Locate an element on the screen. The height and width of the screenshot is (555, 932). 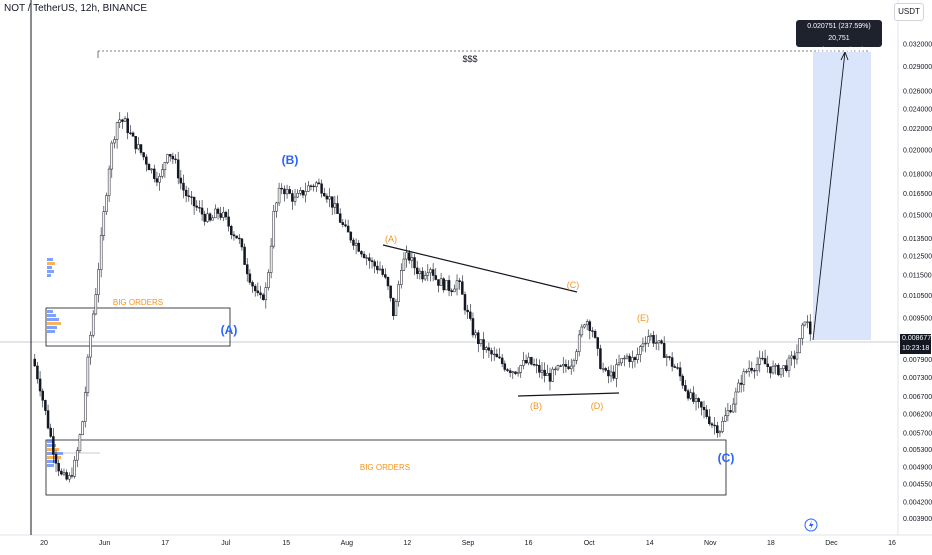
x-tick-label: 16 is located at coordinates (529, 543).